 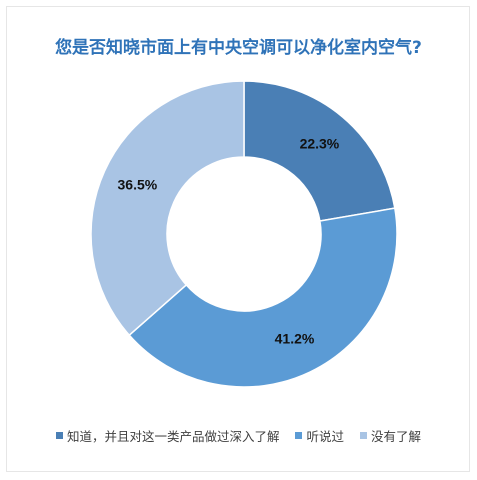 I want to click on legend-item: 知道，并且对这一类产品做过深入了解, so click(x=167, y=435).